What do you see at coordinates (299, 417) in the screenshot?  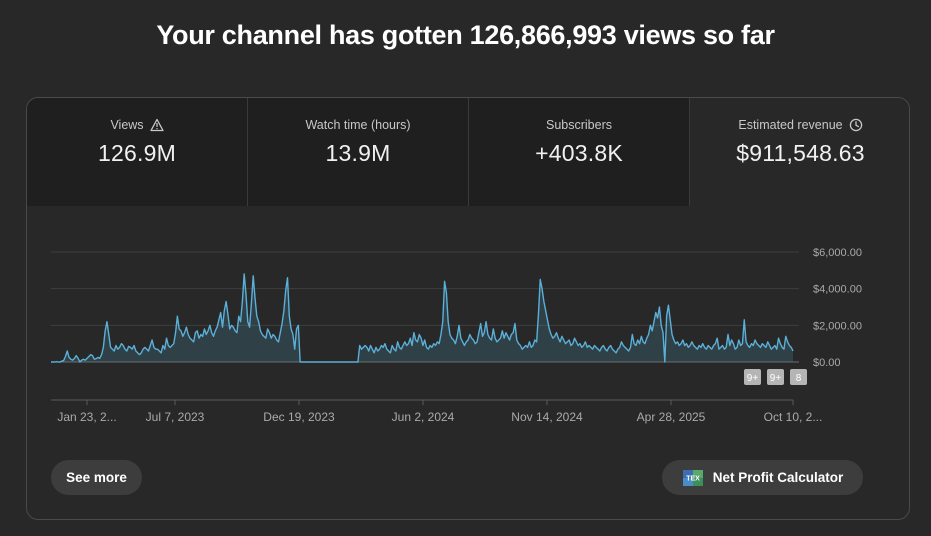 I see `x-tick-label: Dec 19, 2023` at bounding box center [299, 417].